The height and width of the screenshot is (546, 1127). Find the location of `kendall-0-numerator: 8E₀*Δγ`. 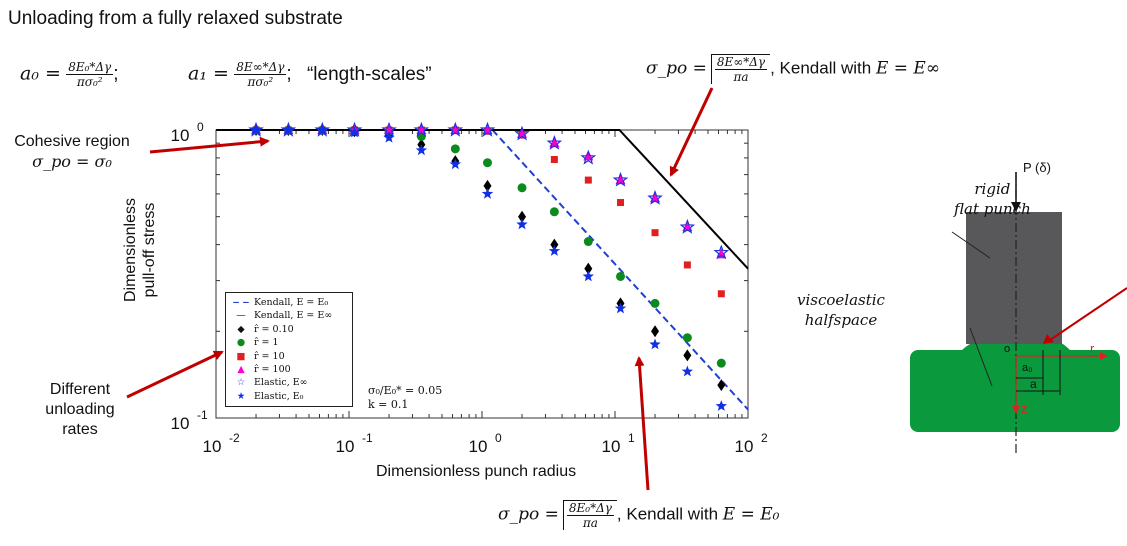

kendall-0-numerator: 8E₀*Δγ is located at coordinates (590, 508).